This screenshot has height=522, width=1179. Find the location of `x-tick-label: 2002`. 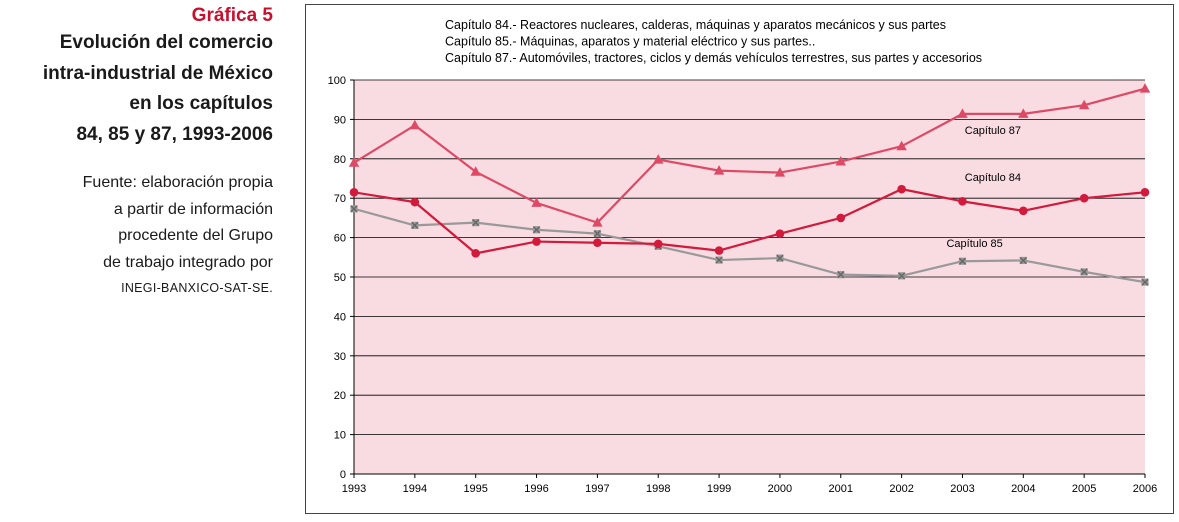

x-tick-label: 2002 is located at coordinates (901, 489).